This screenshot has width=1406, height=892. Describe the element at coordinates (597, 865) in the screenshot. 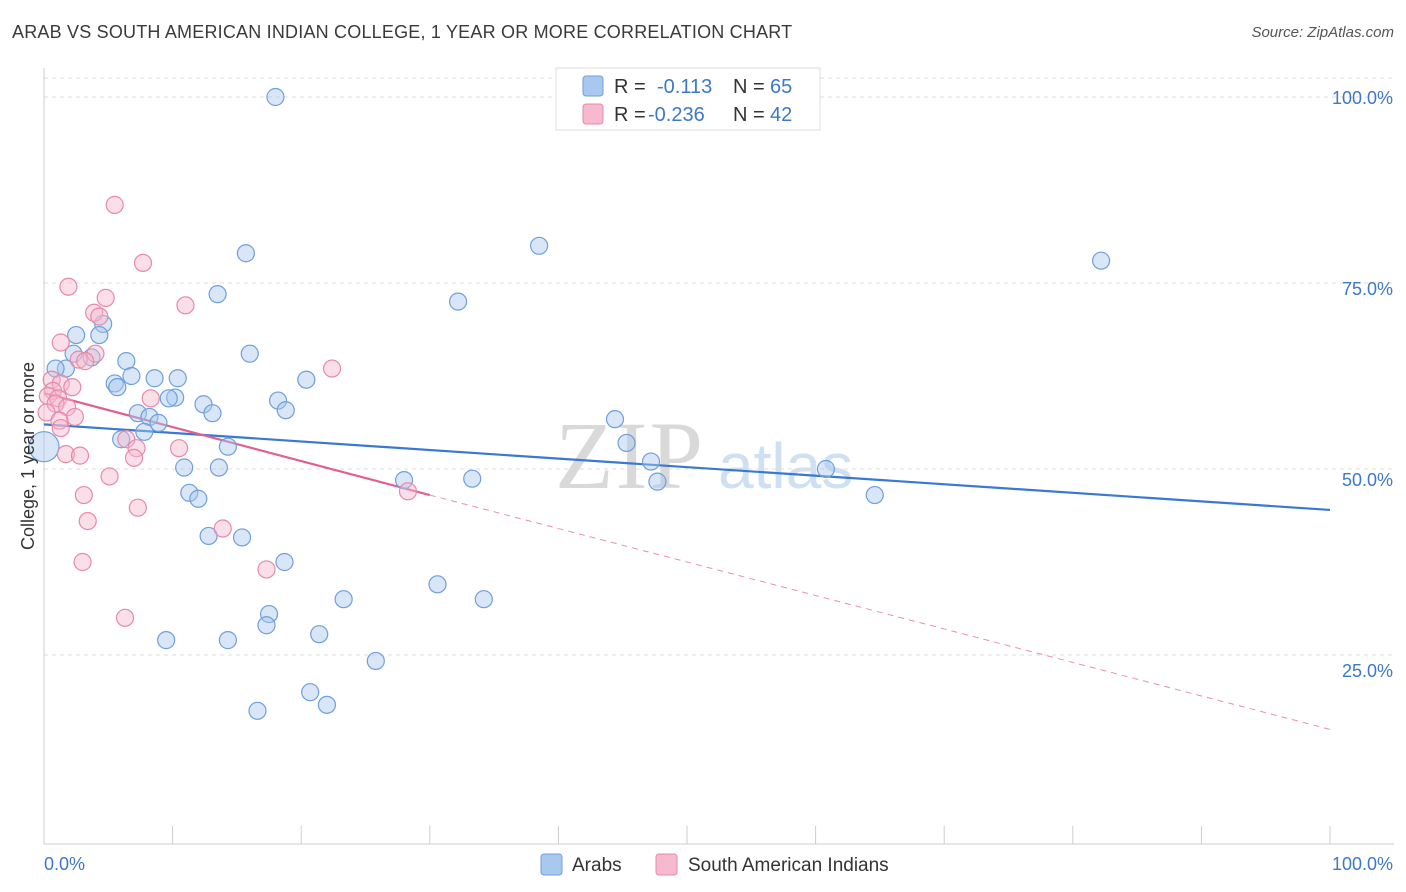

I see `bottom-legend-label-arabs: Arabs` at that location.